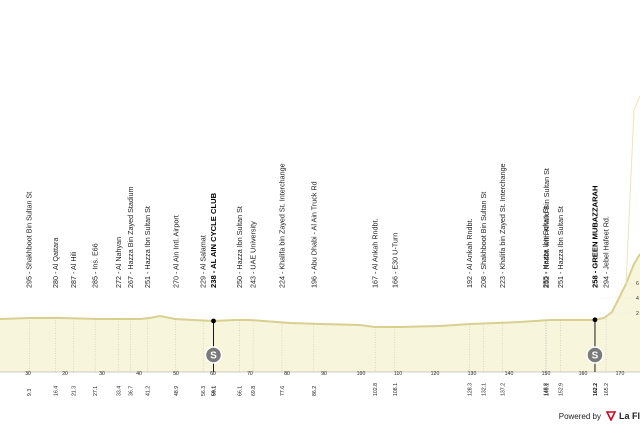 The image size is (640, 426). Describe the element at coordinates (315, 391) in the screenshot. I see `waypoint-km: 86.2` at that location.